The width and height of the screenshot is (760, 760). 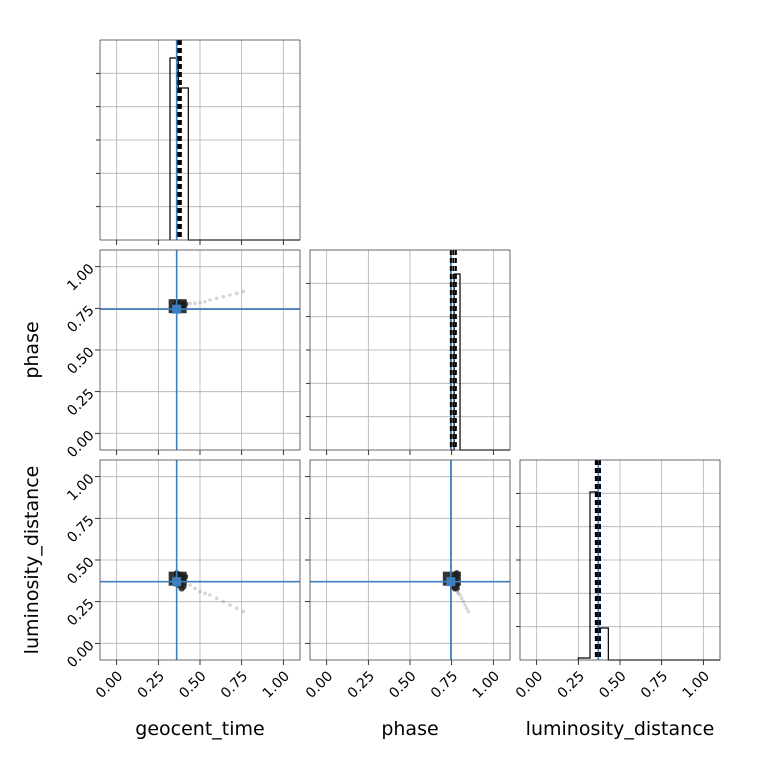 I want to click on panel-phase-vs-phase, so click(x=408, y=352).